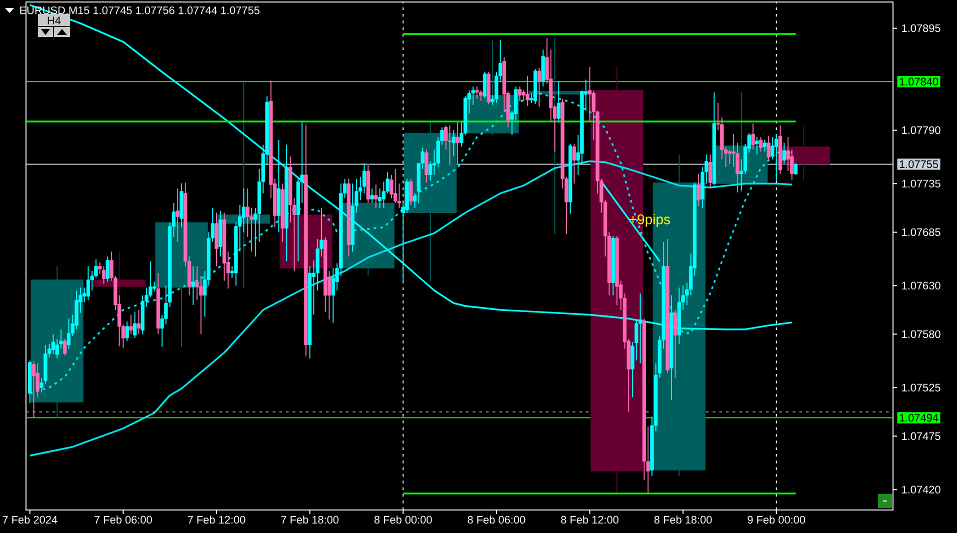 The height and width of the screenshot is (533, 957). What do you see at coordinates (921, 490) in the screenshot?
I see `y-tick-label: 1.07420` at bounding box center [921, 490].